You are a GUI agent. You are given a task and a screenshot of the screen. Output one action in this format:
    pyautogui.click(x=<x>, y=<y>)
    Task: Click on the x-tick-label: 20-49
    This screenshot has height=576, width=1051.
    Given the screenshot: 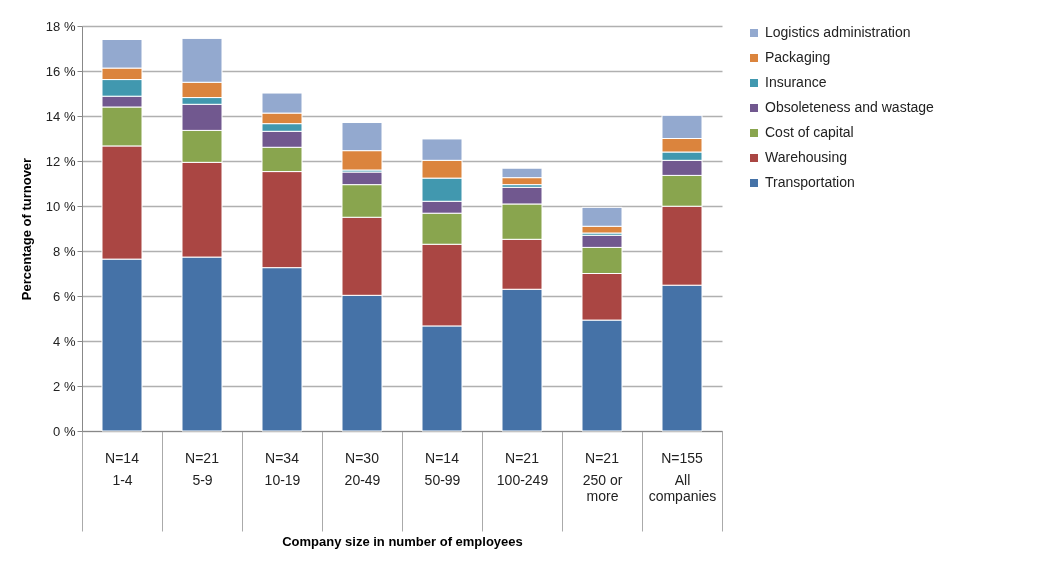 What is the action you would take?
    pyautogui.click(x=362, y=479)
    